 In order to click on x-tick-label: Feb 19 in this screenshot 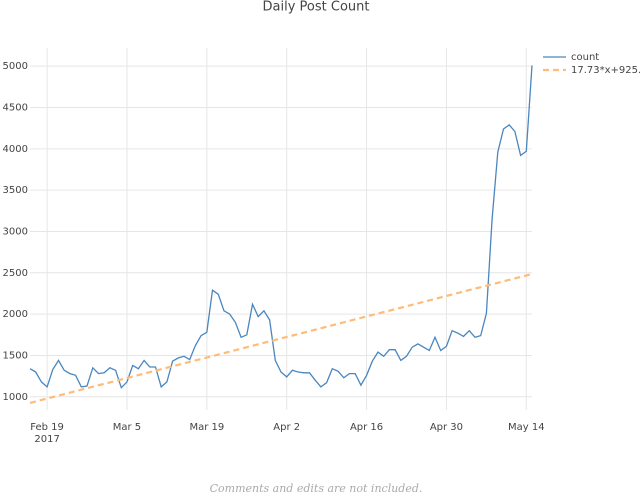, I will do `click(47, 427)`.